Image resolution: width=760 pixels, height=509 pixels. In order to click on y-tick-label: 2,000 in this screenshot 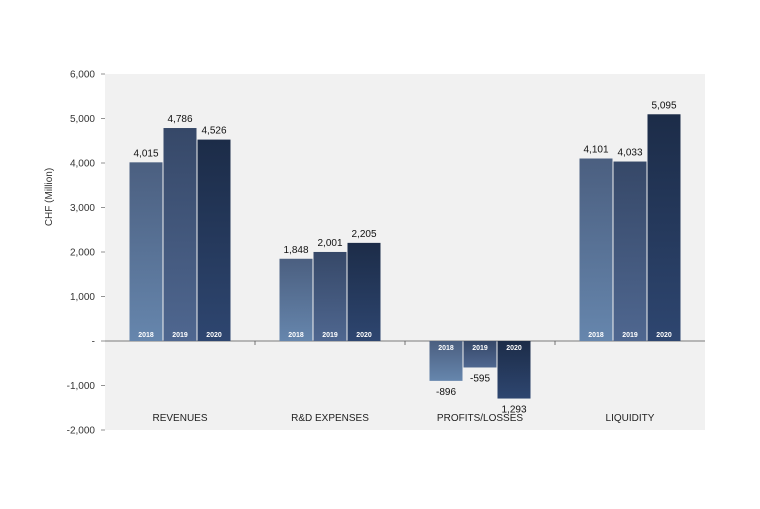, I will do `click(82, 253)`.